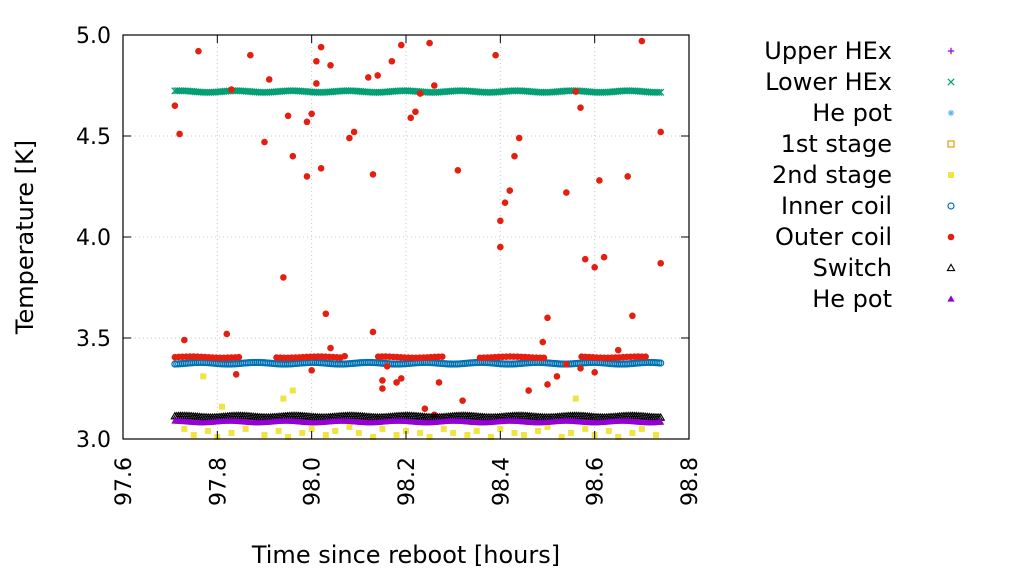 Image resolution: width=1024 pixels, height=576 pixels. What do you see at coordinates (93, 137) in the screenshot?
I see `y-tick-label: 4.5` at bounding box center [93, 137].